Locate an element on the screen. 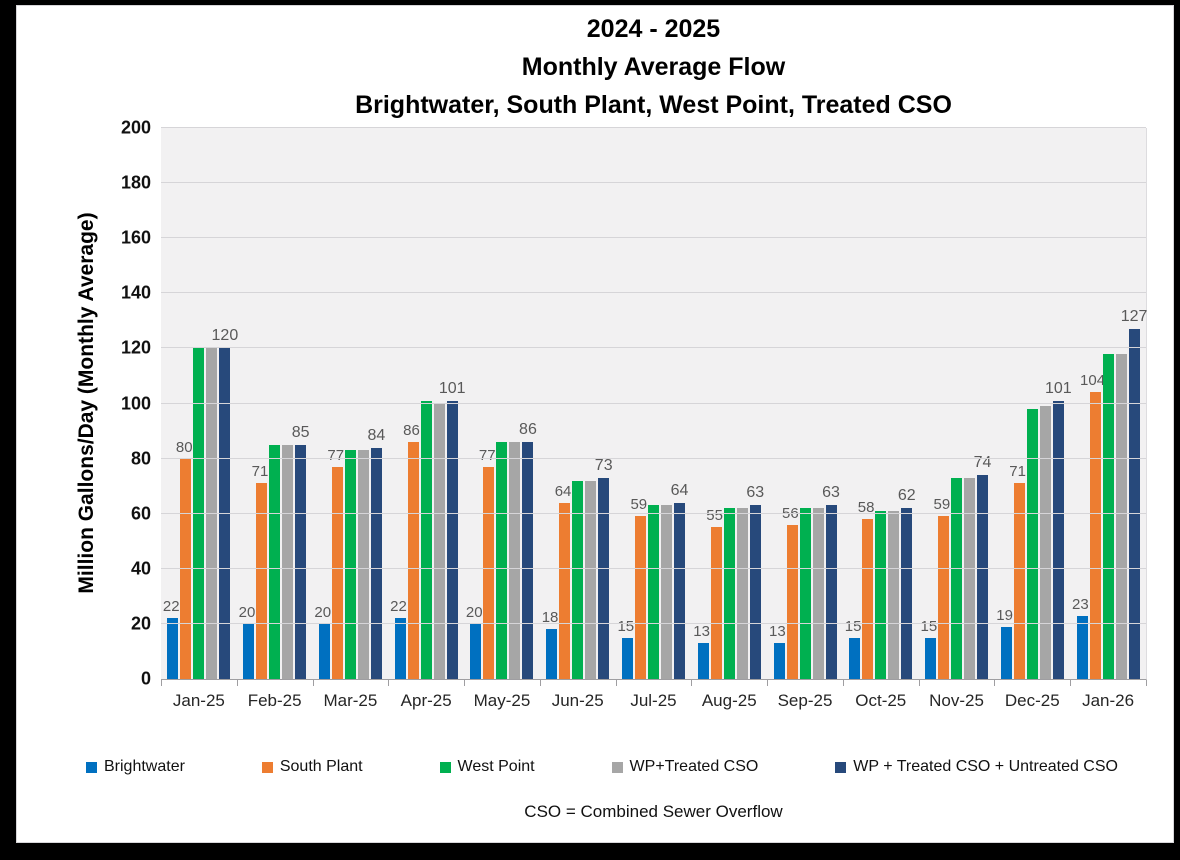  data-label: 58 is located at coordinates (866, 508).